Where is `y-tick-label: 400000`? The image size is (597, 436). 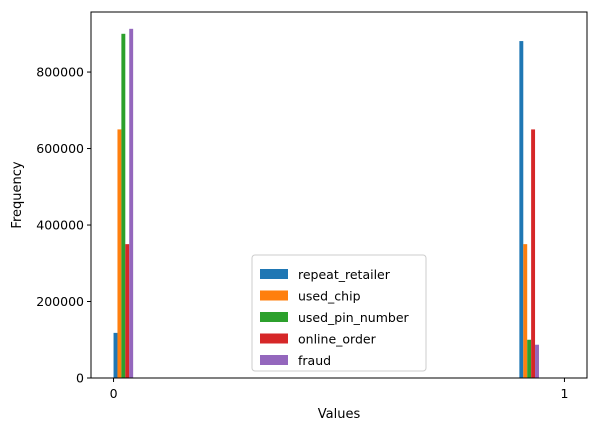 y-tick-label: 400000 is located at coordinates (60, 225).